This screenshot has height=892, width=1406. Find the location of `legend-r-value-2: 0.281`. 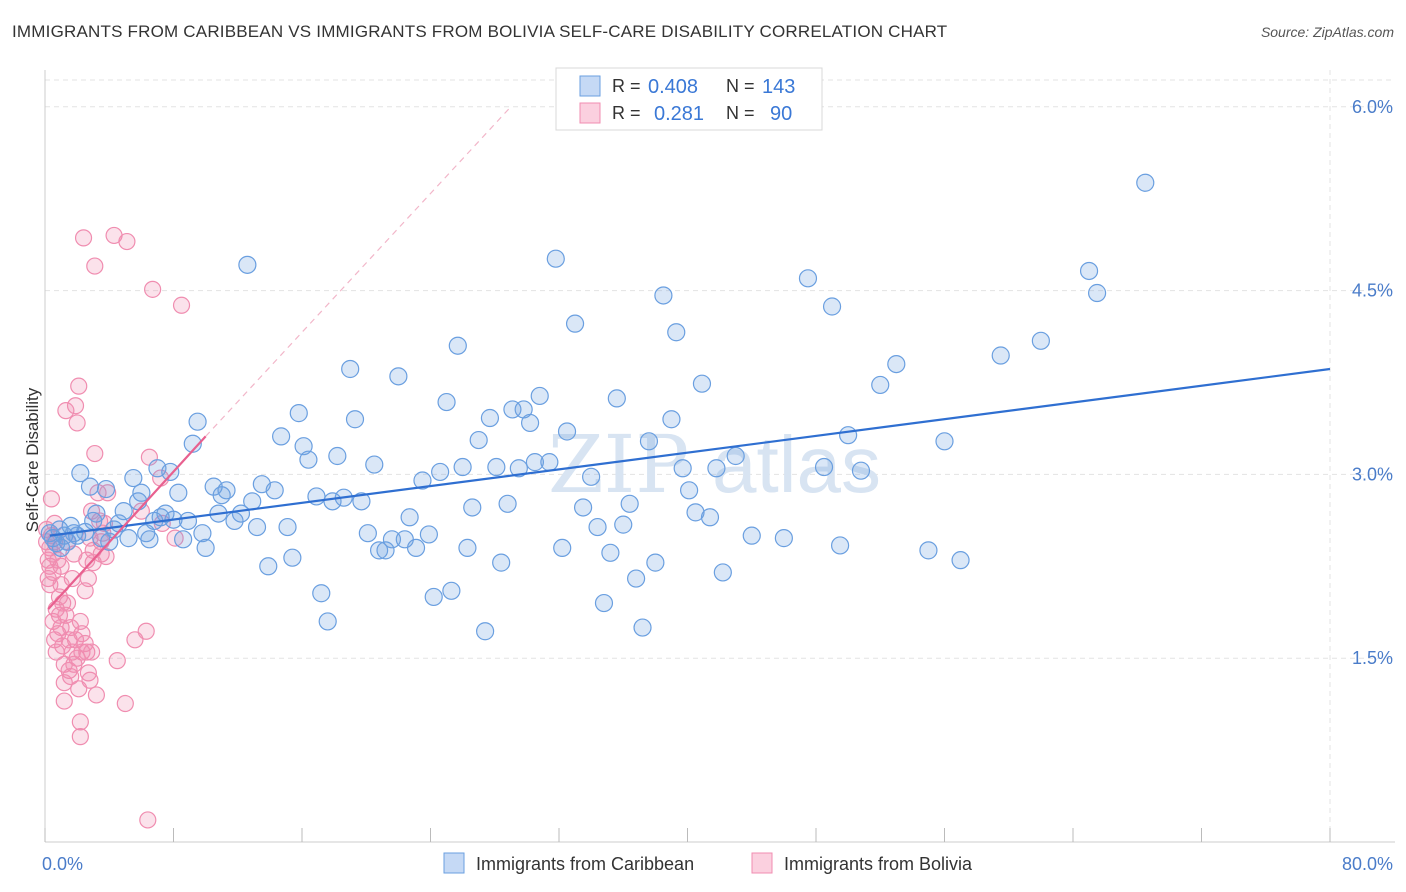

legend-r-value-2: 0.281 is located at coordinates (679, 114).